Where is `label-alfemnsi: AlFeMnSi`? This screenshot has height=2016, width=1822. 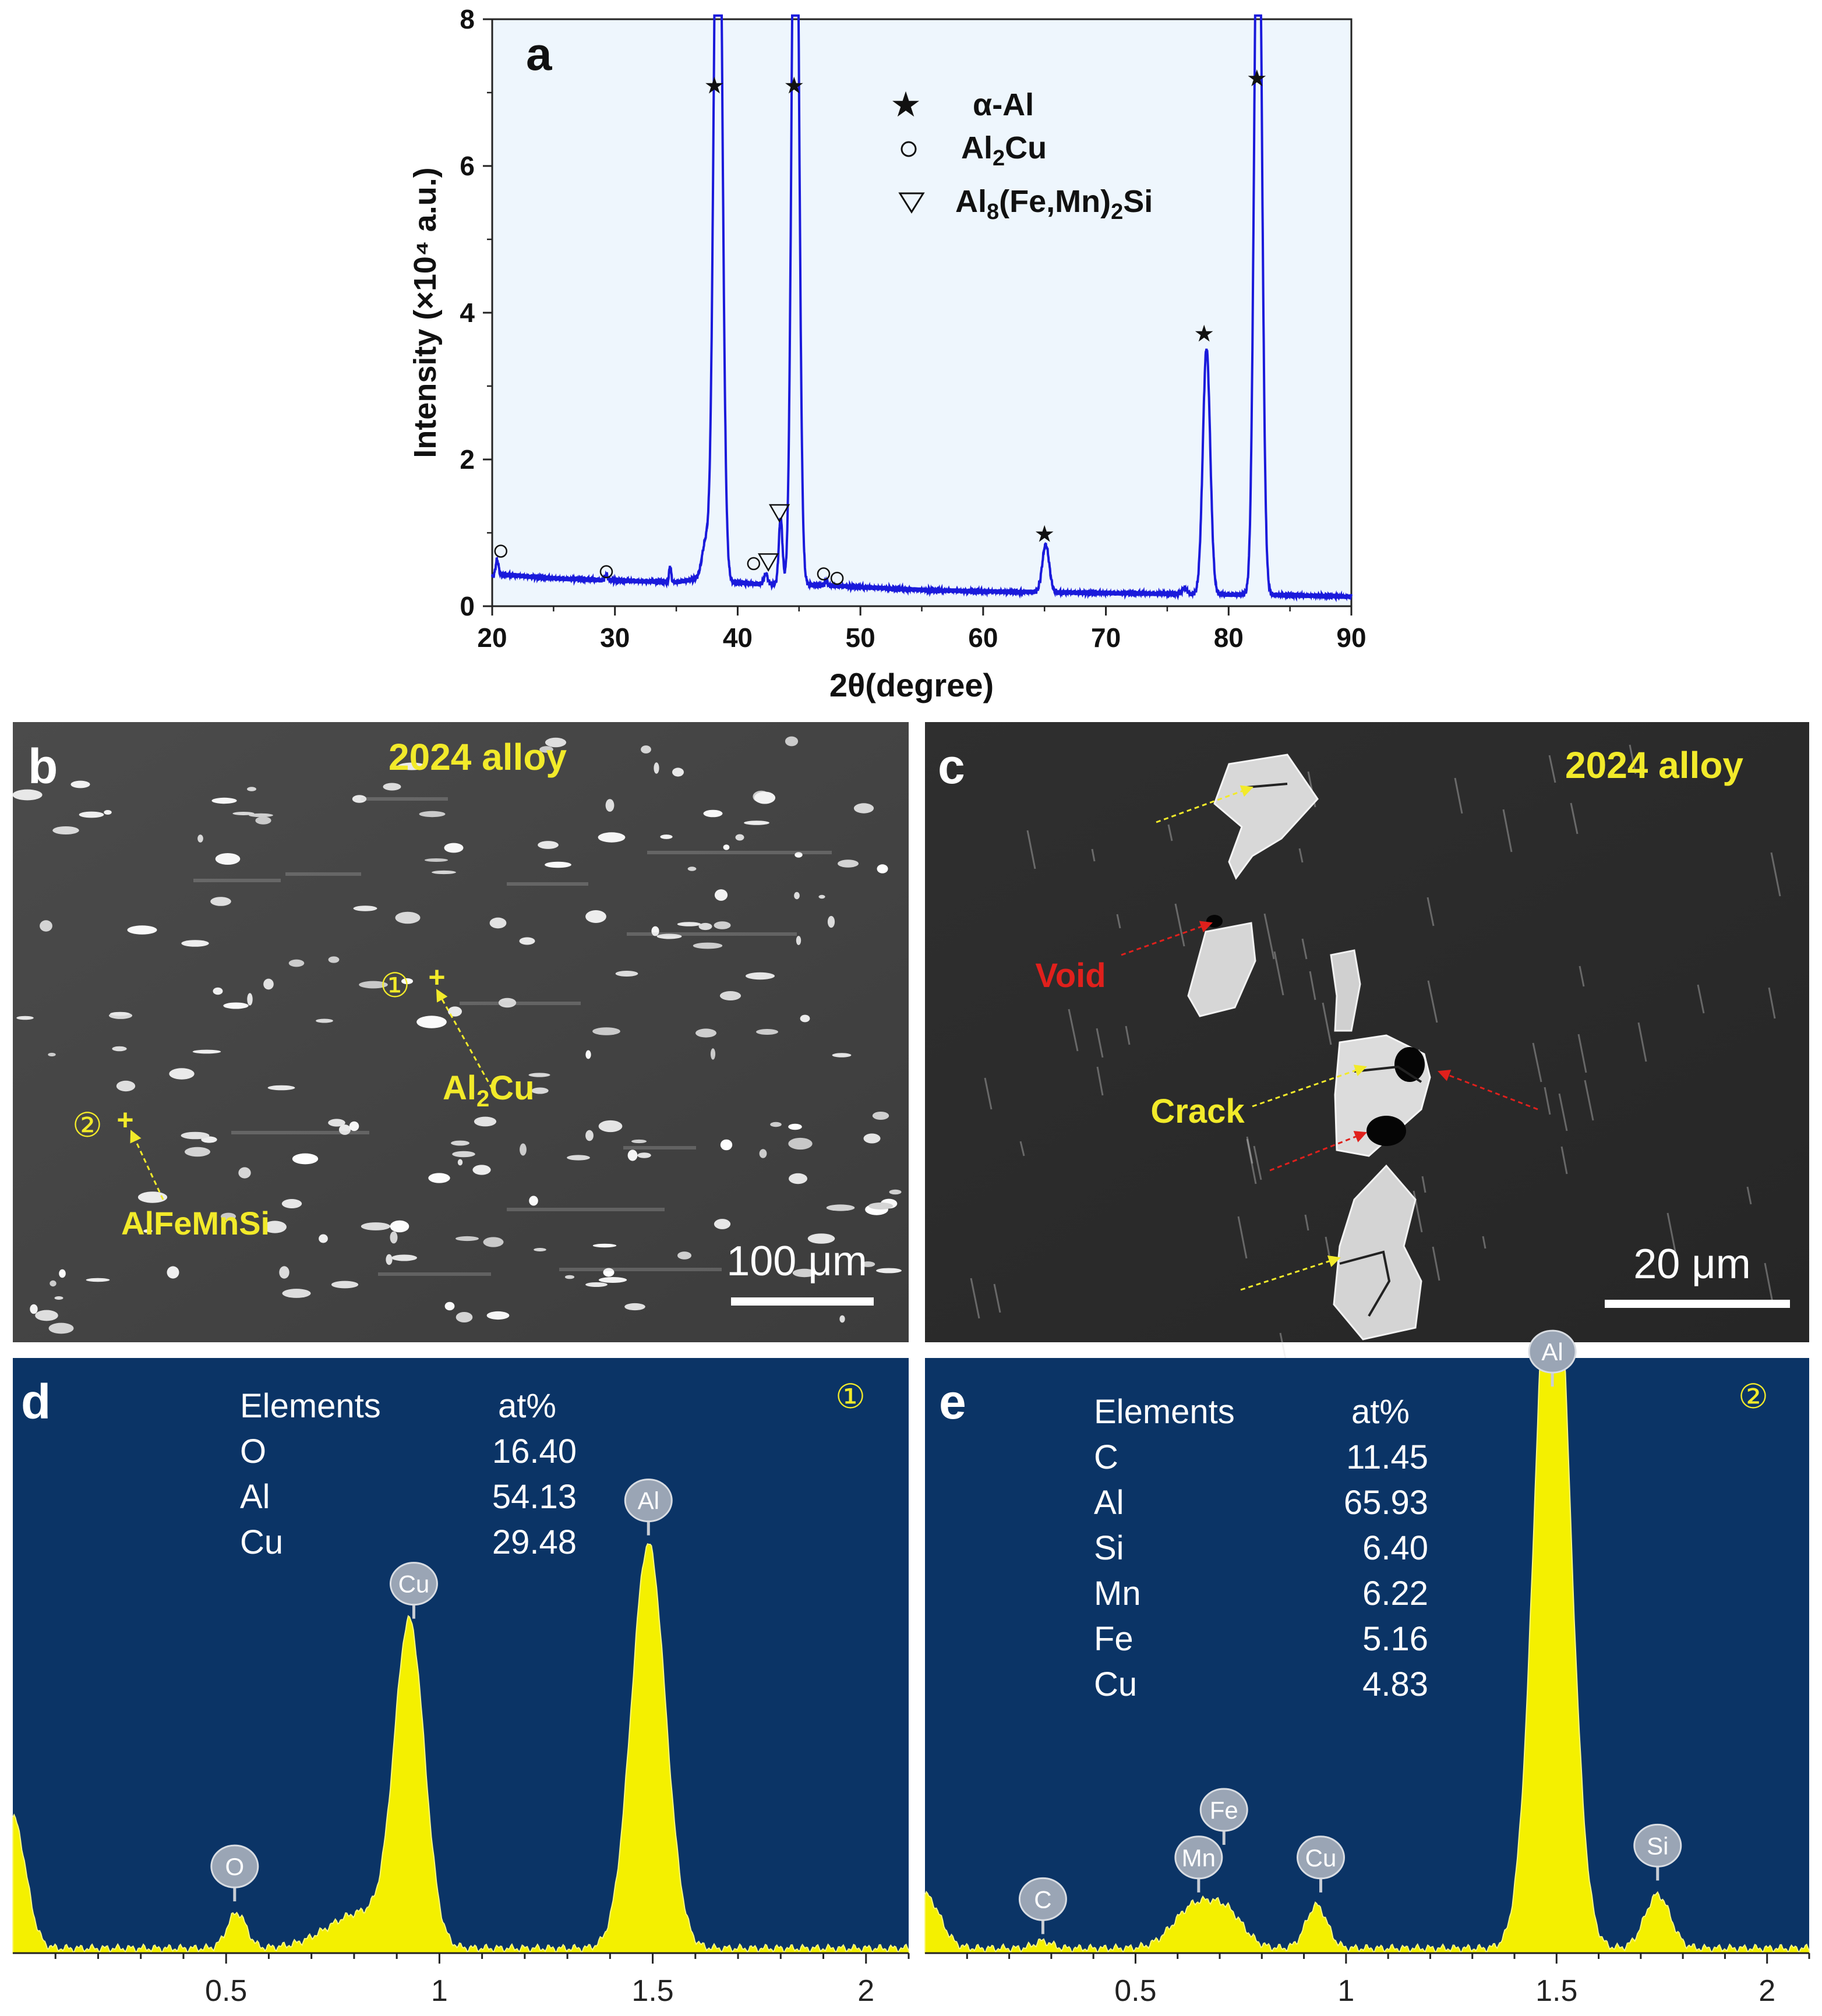
label-alfemnsi: AlFeMnSi is located at coordinates (195, 1223).